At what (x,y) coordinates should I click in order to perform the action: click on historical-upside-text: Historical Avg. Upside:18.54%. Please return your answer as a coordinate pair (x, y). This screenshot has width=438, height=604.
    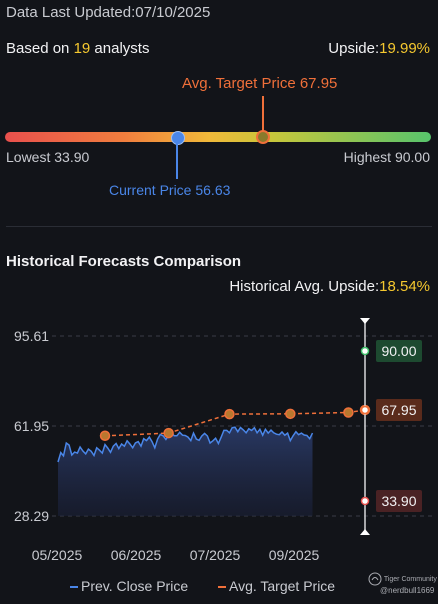
    Looking at the image, I should click on (329, 286).